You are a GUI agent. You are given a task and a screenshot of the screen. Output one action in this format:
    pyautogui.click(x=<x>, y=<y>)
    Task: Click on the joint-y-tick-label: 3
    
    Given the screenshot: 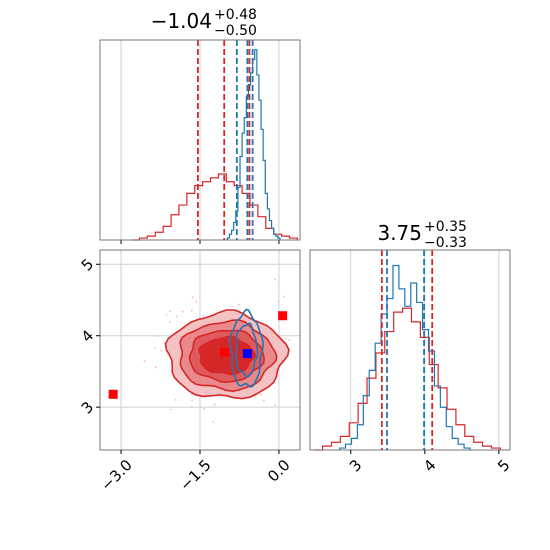 What is the action you would take?
    pyautogui.click(x=87, y=407)
    